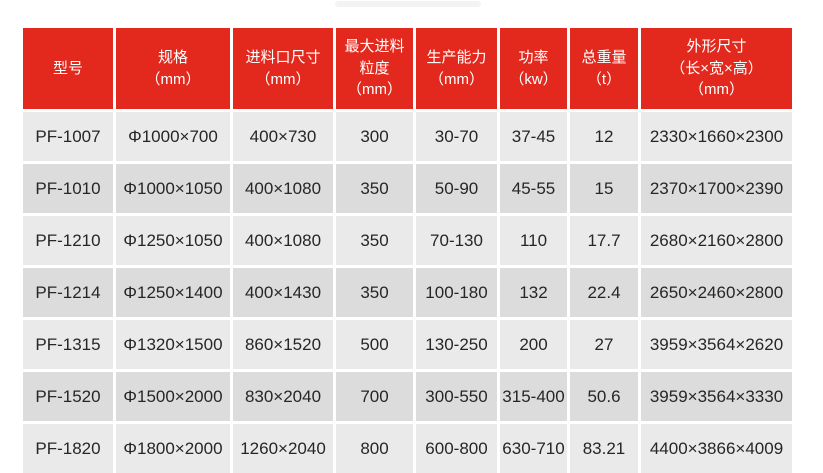 Image resolution: width=823 pixels, height=473 pixels. What do you see at coordinates (173, 396) in the screenshot?
I see `cell-spec: Φ1500×2000` at bounding box center [173, 396].